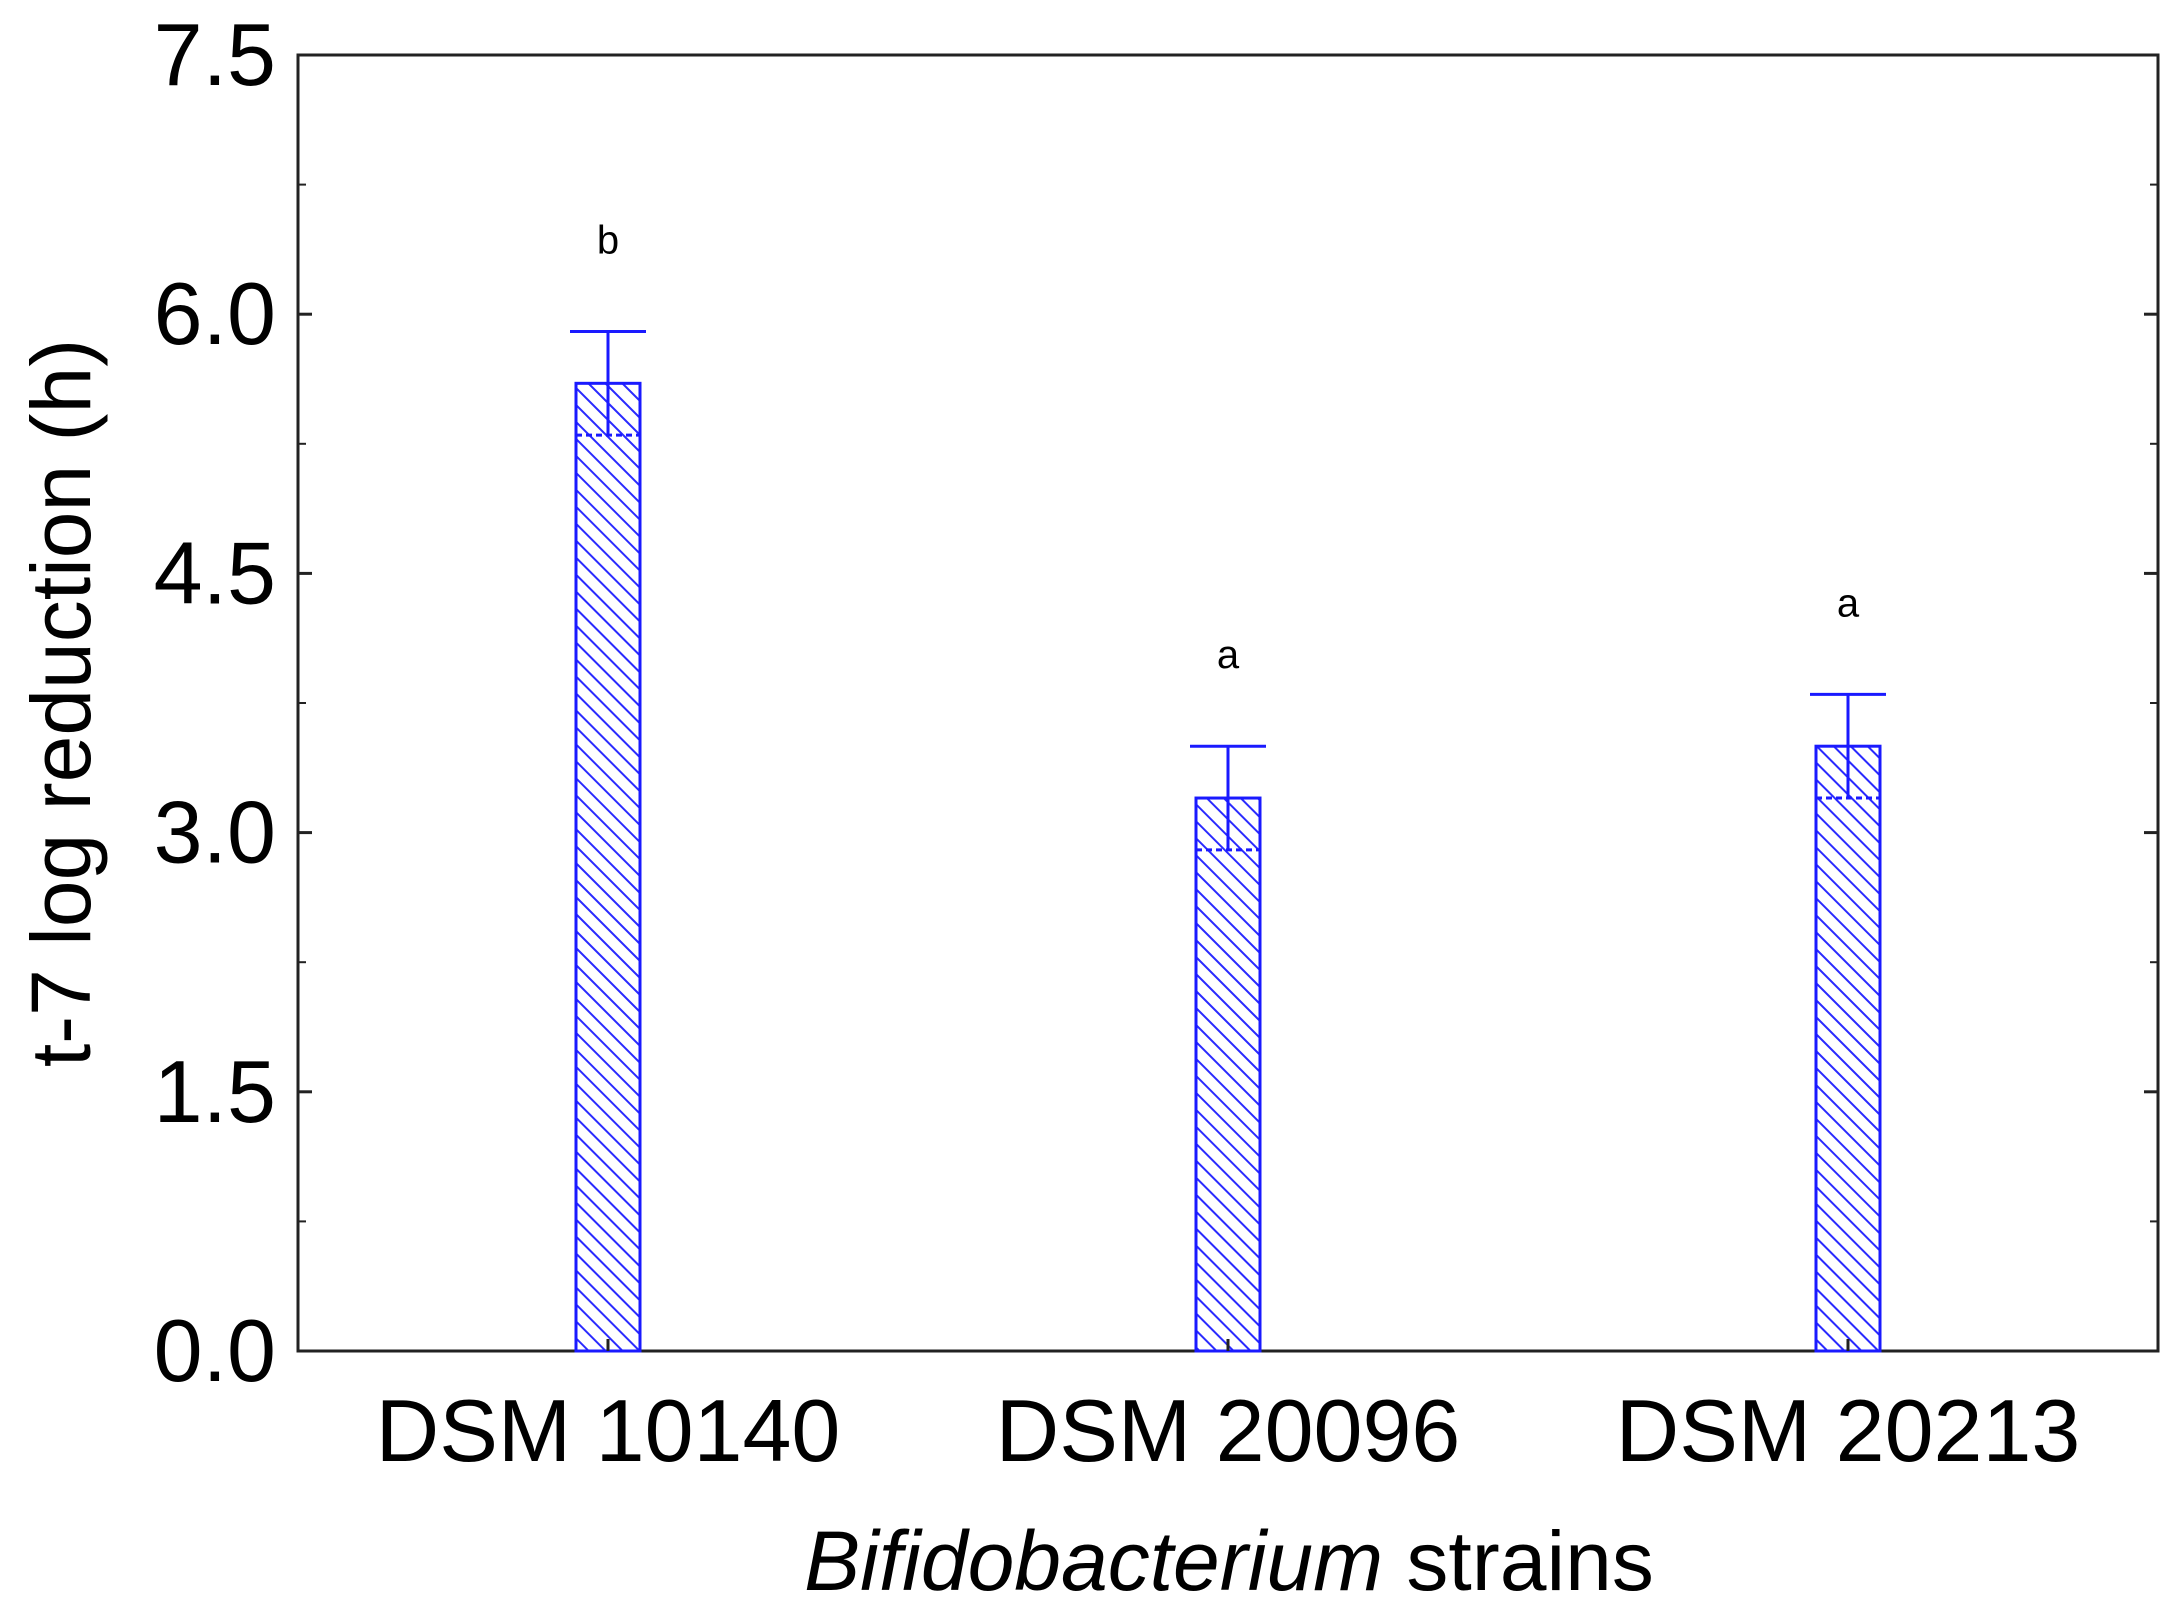 The image size is (2184, 1613). I want to click on y-tick-label: 7.5, so click(215, 54).